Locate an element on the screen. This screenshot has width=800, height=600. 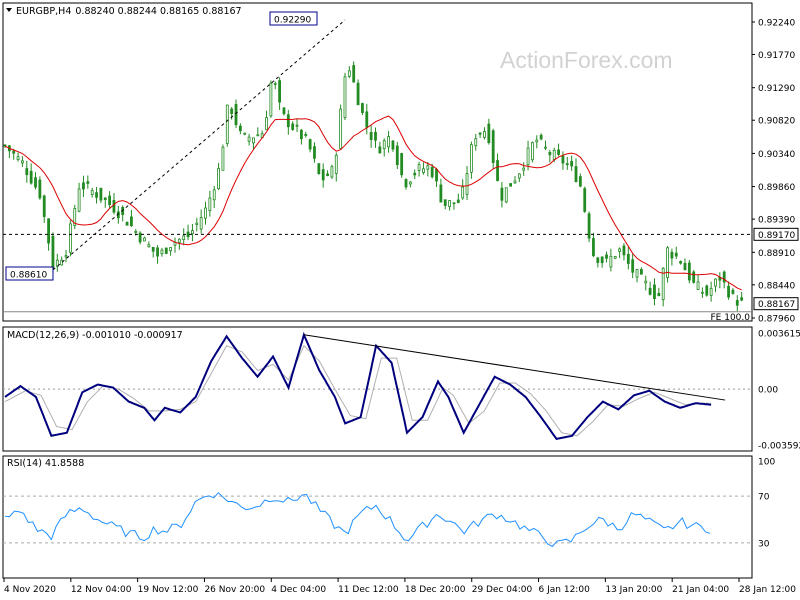
price-tick-label: 0.91290 is located at coordinates (776, 89).